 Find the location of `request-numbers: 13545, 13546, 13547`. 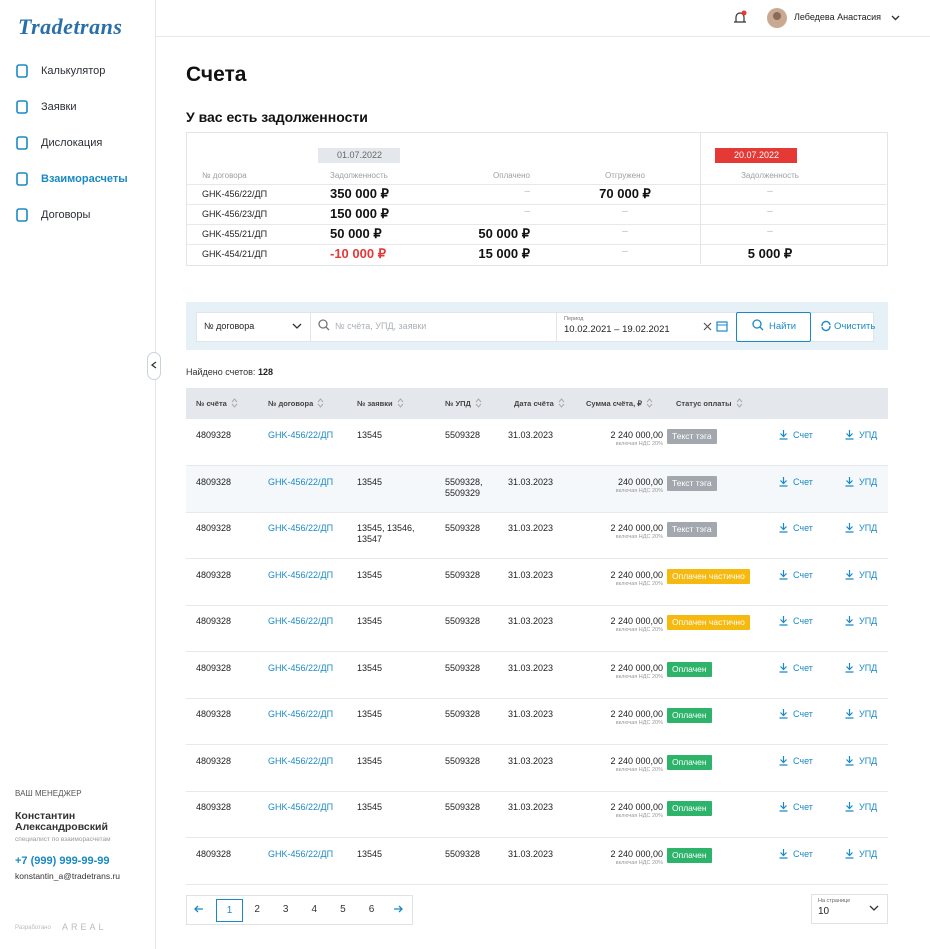

request-numbers: 13545, 13546, 13547 is located at coordinates (386, 533).